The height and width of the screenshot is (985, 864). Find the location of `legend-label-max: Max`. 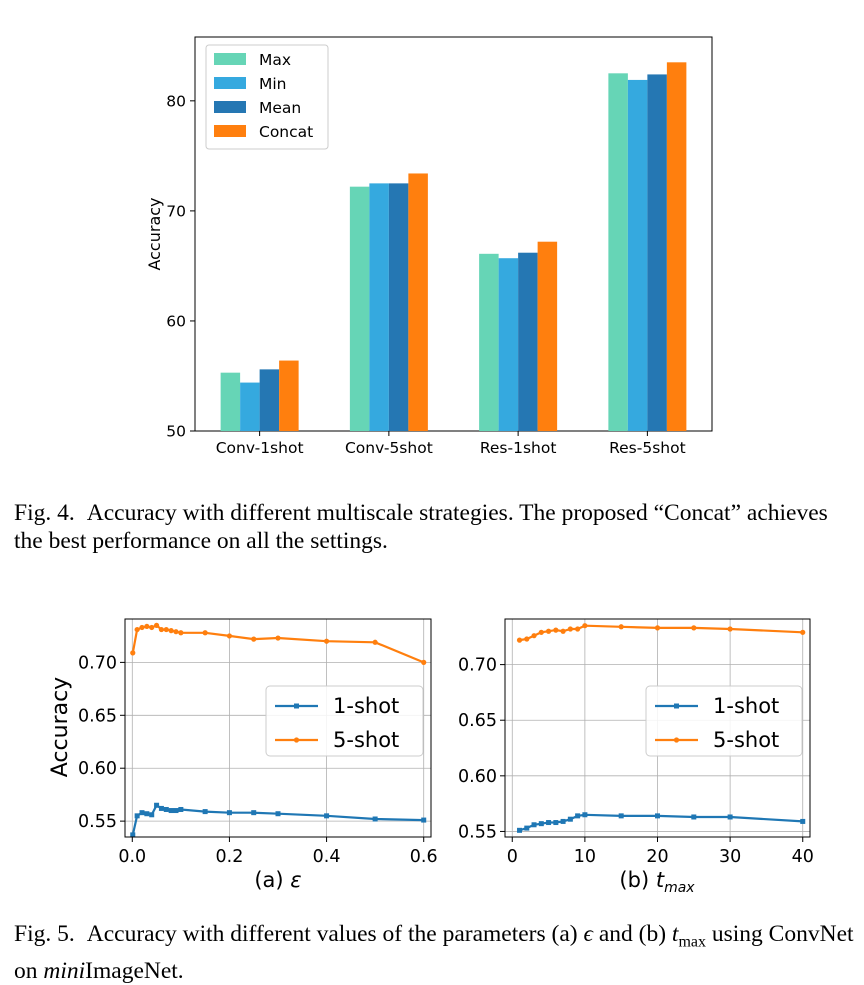

legend-label-max: Max is located at coordinates (275, 60).